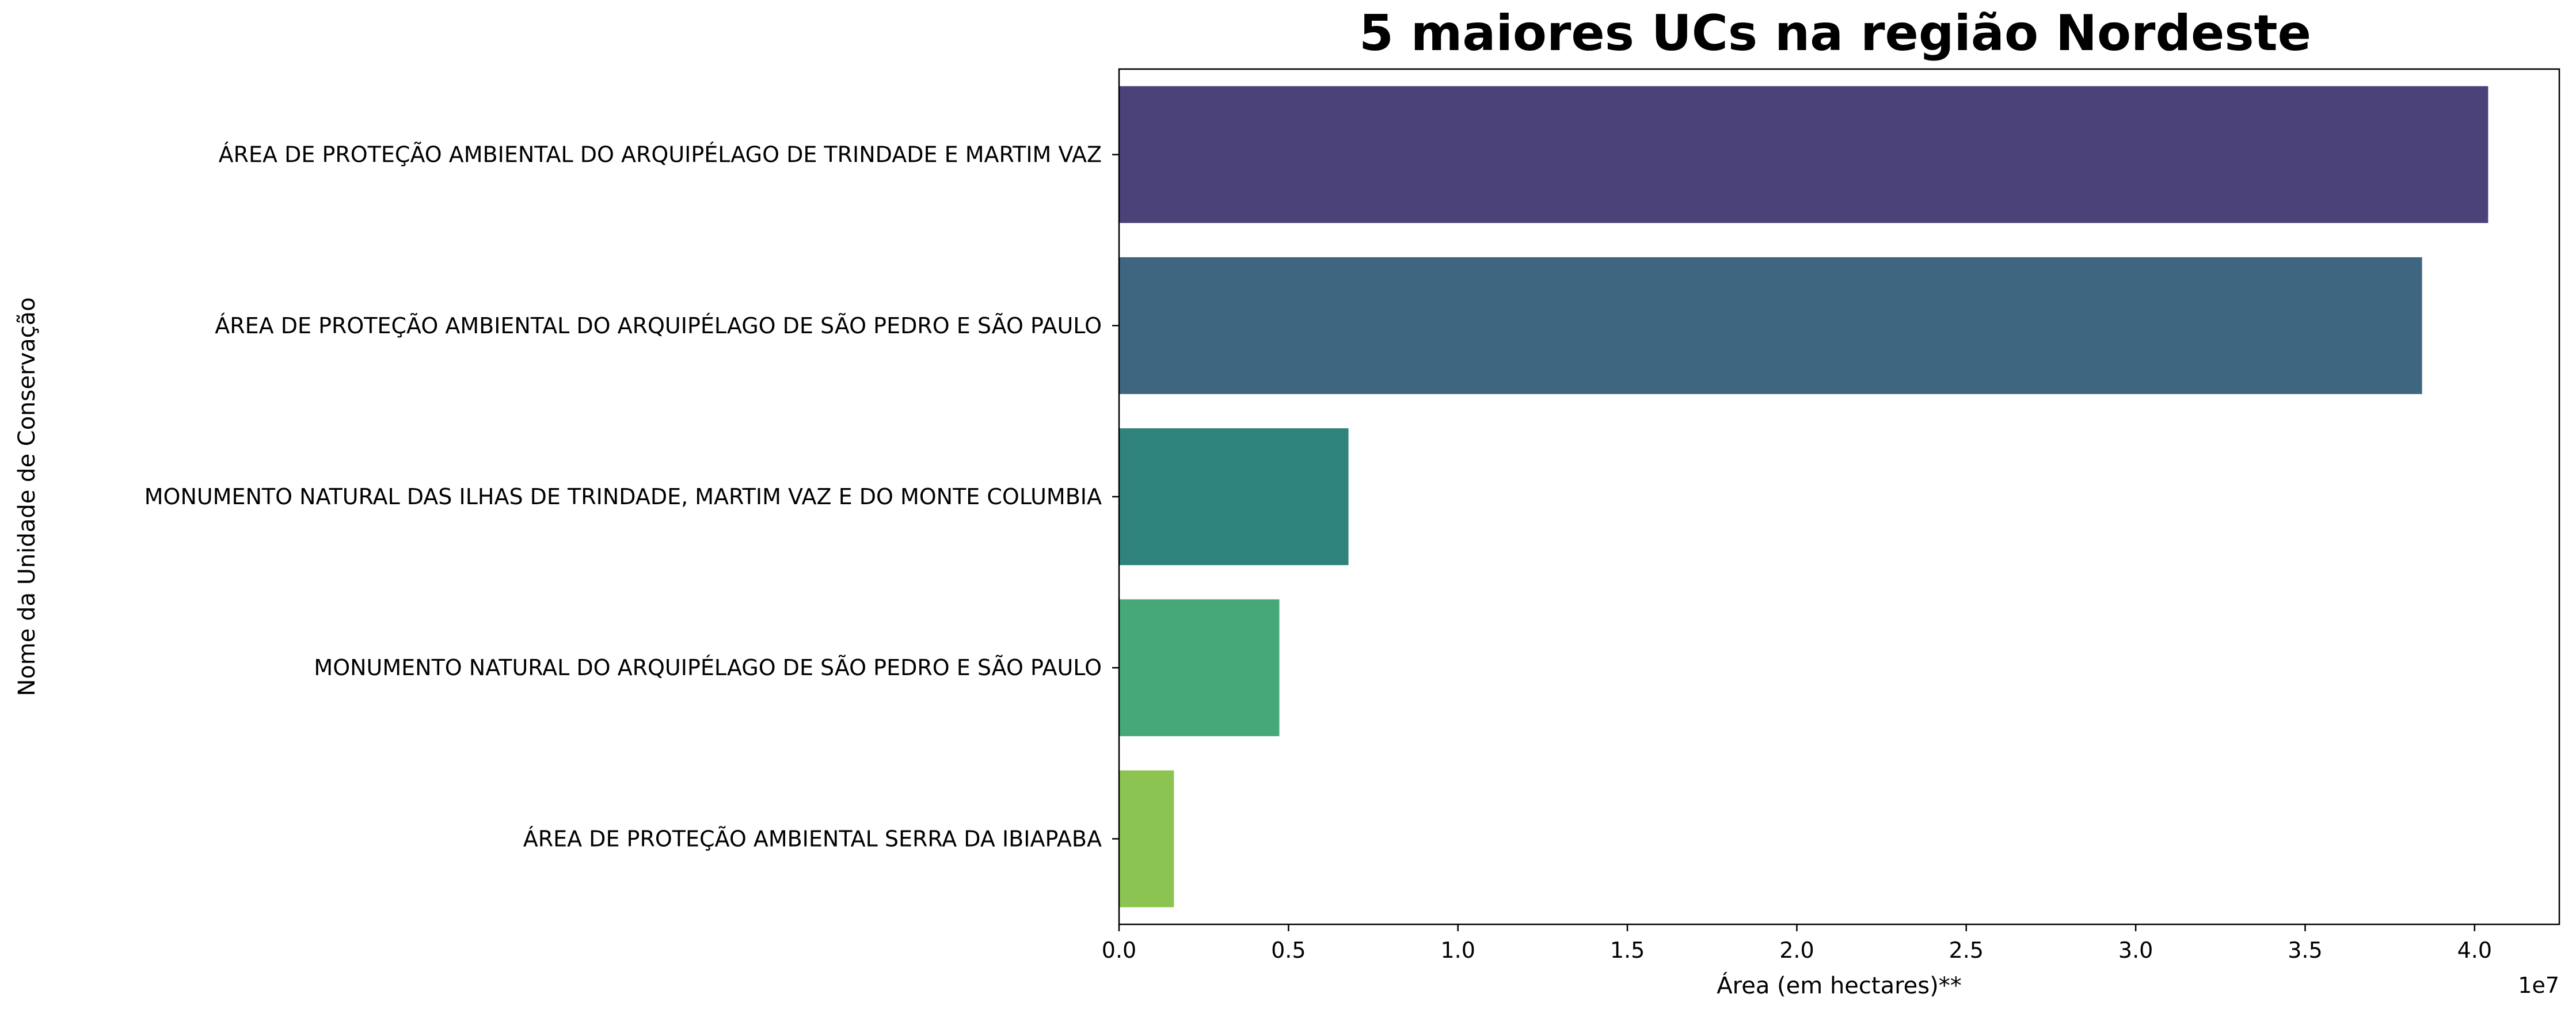  What do you see at coordinates (1835, 33) in the screenshot?
I see `chart-title: 5 maiores UCs na região Nordeste` at bounding box center [1835, 33].